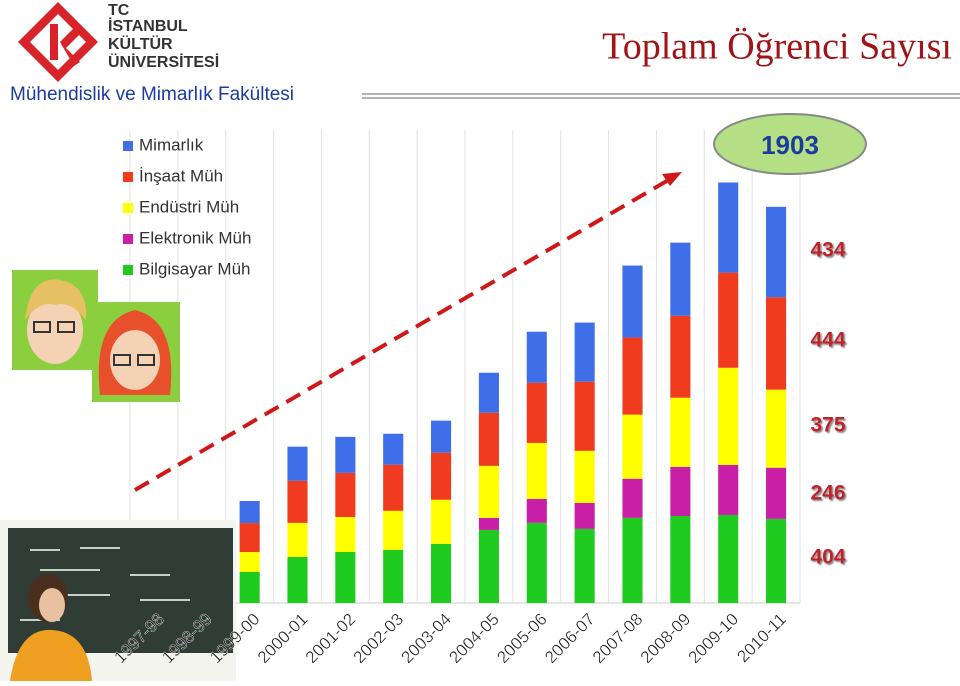 The width and height of the screenshot is (960, 686). What do you see at coordinates (140, 43) in the screenshot?
I see `logo-text: KÜLTÜR` at bounding box center [140, 43].